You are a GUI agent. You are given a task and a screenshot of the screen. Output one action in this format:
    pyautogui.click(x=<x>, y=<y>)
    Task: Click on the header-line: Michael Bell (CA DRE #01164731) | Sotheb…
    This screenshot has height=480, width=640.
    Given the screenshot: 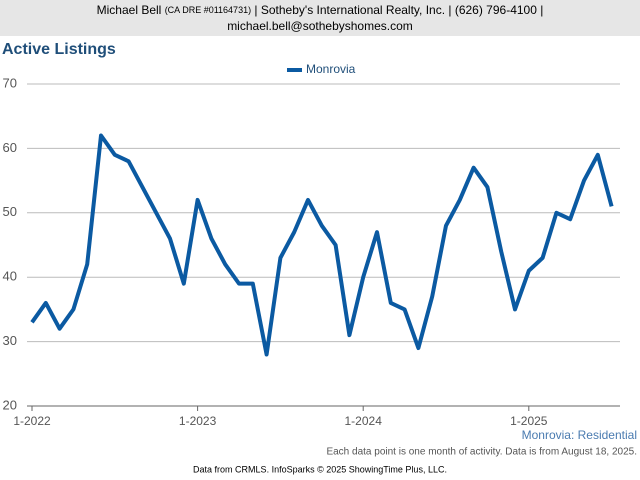 What is the action you would take?
    pyautogui.click(x=320, y=10)
    